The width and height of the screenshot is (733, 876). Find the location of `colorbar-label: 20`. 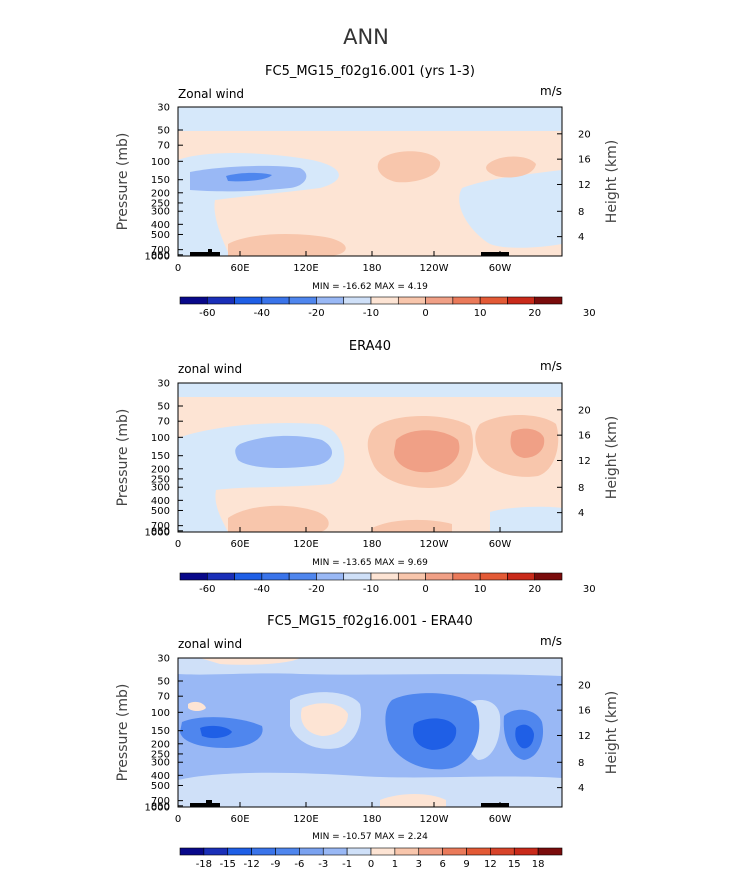

colorbar-label: 20 is located at coordinates (534, 313).